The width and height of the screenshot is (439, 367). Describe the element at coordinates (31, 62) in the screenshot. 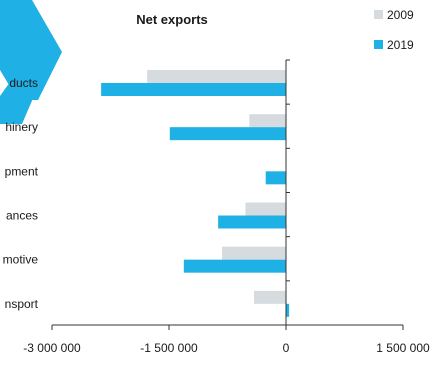

I see `brand-chevron-shape` at that location.